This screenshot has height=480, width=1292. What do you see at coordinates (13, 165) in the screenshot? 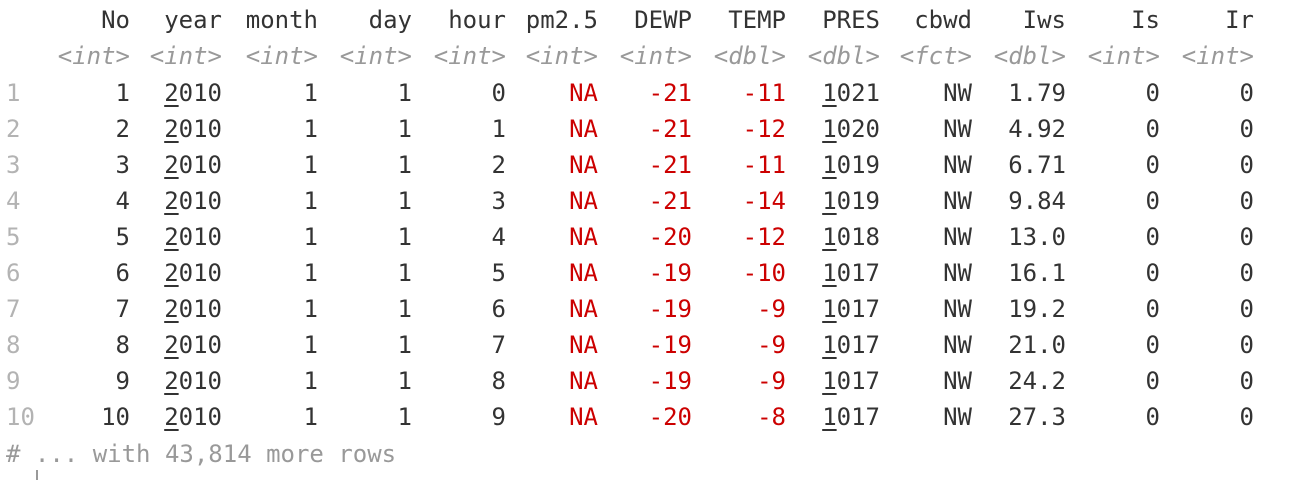
I see `row-number: 3` at bounding box center [13, 165].